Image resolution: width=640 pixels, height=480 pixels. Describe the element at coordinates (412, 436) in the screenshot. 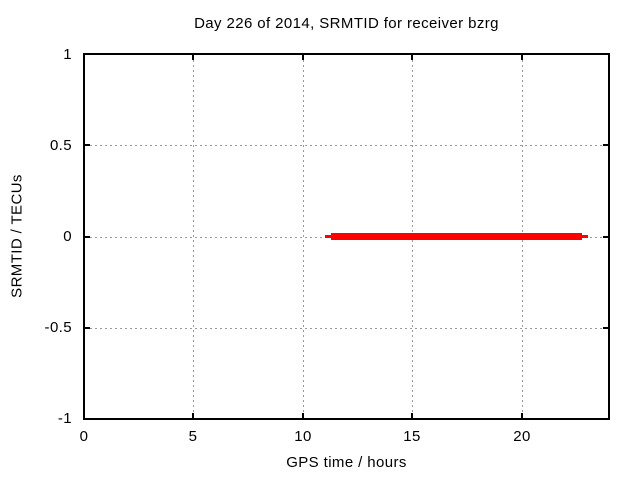

I see `x-tick-label-15: 15` at that location.